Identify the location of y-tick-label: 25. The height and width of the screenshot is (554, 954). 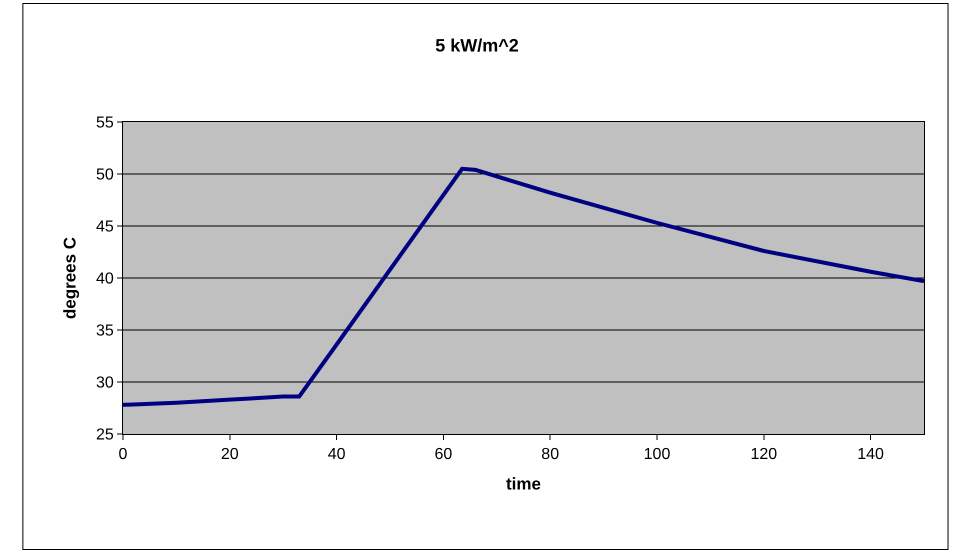
(105, 435).